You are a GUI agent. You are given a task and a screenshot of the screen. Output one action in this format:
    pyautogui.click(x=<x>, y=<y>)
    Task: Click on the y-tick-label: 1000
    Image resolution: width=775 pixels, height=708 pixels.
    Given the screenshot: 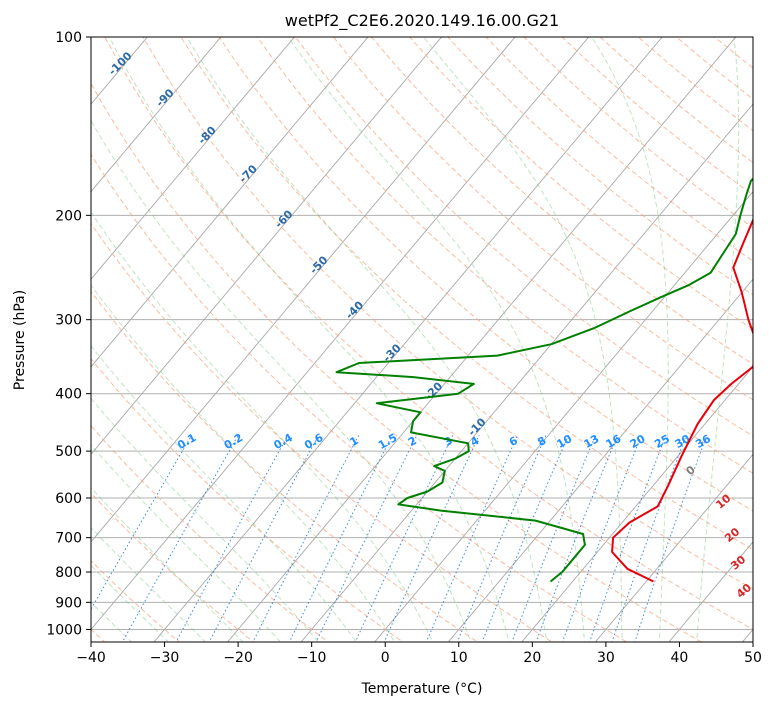 What is the action you would take?
    pyautogui.click(x=64, y=630)
    